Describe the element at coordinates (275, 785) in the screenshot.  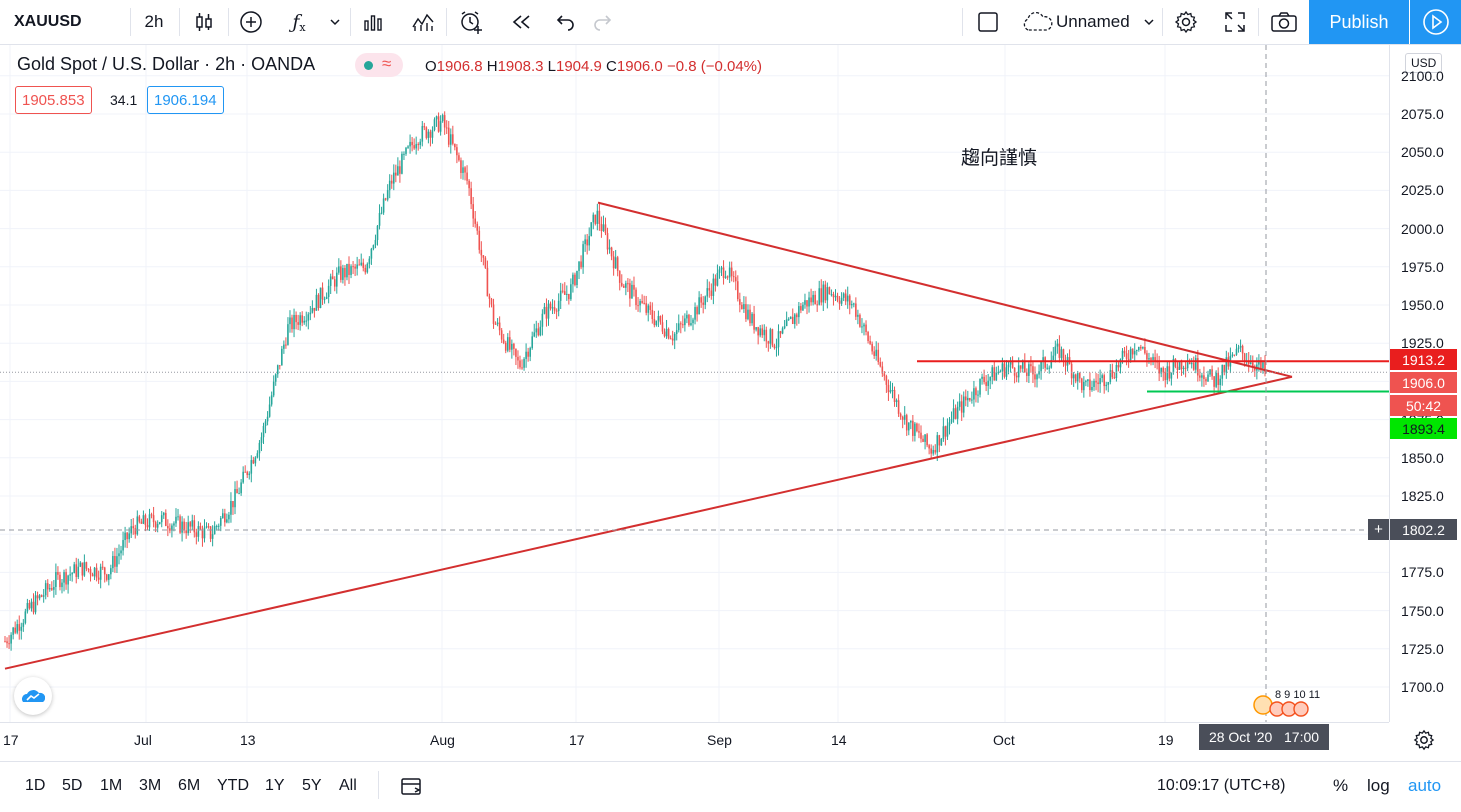
I see `range-1y-button: 1Y` at that location.